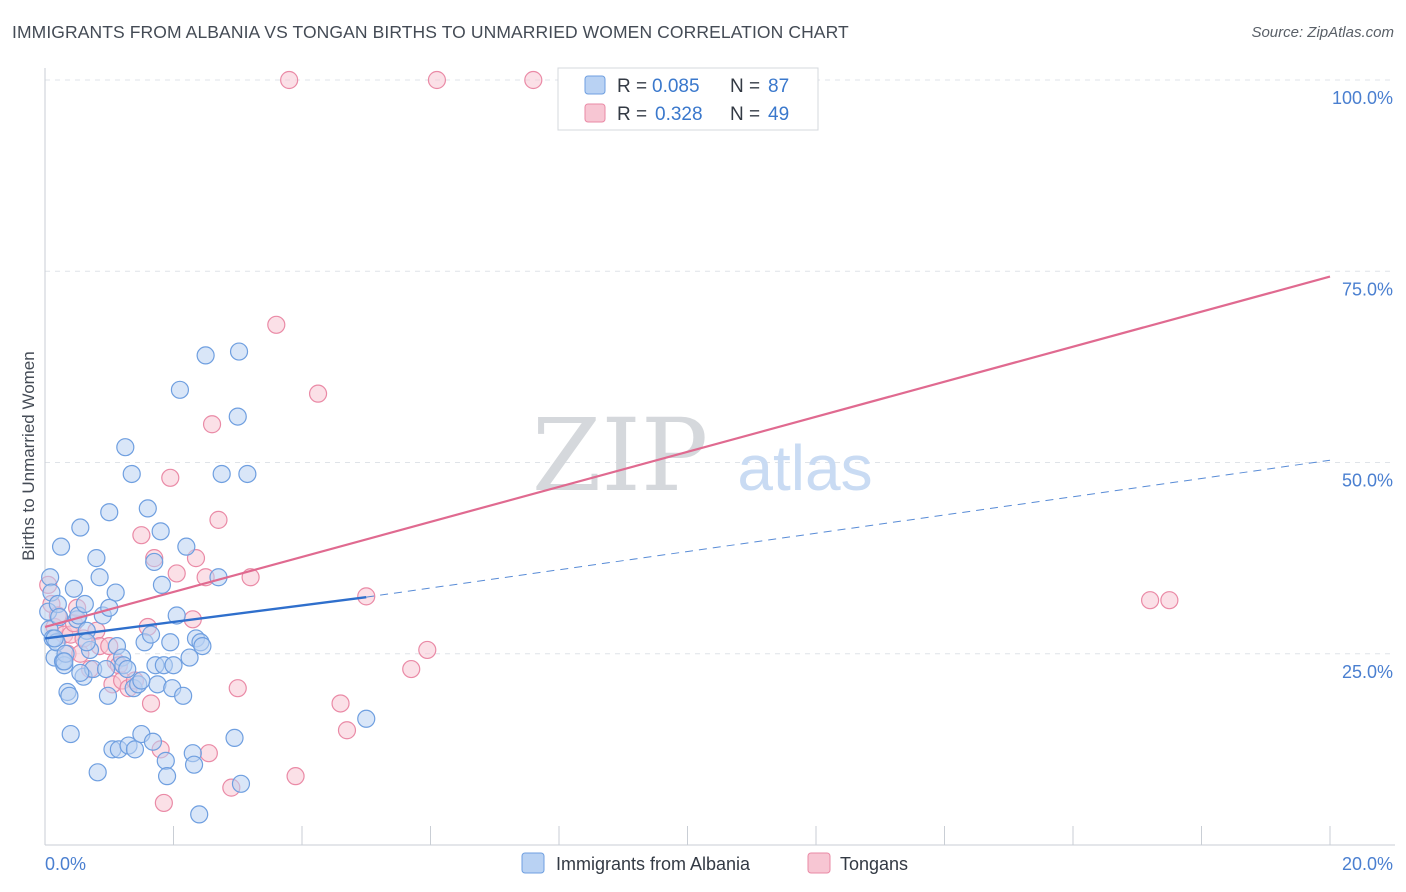 Image resolution: width=1406 pixels, height=892 pixels. Describe the element at coordinates (778, 114) in the screenshot. I see `legend-n-value-tongan: 49` at that location.